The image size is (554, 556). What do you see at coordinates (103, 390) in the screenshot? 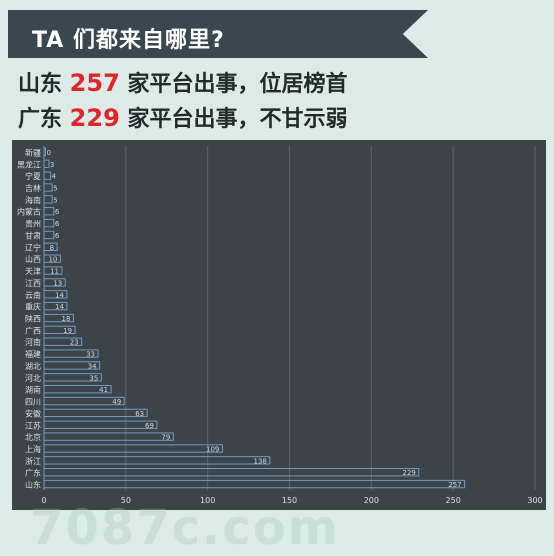
I see `data-label: 41` at bounding box center [103, 390].